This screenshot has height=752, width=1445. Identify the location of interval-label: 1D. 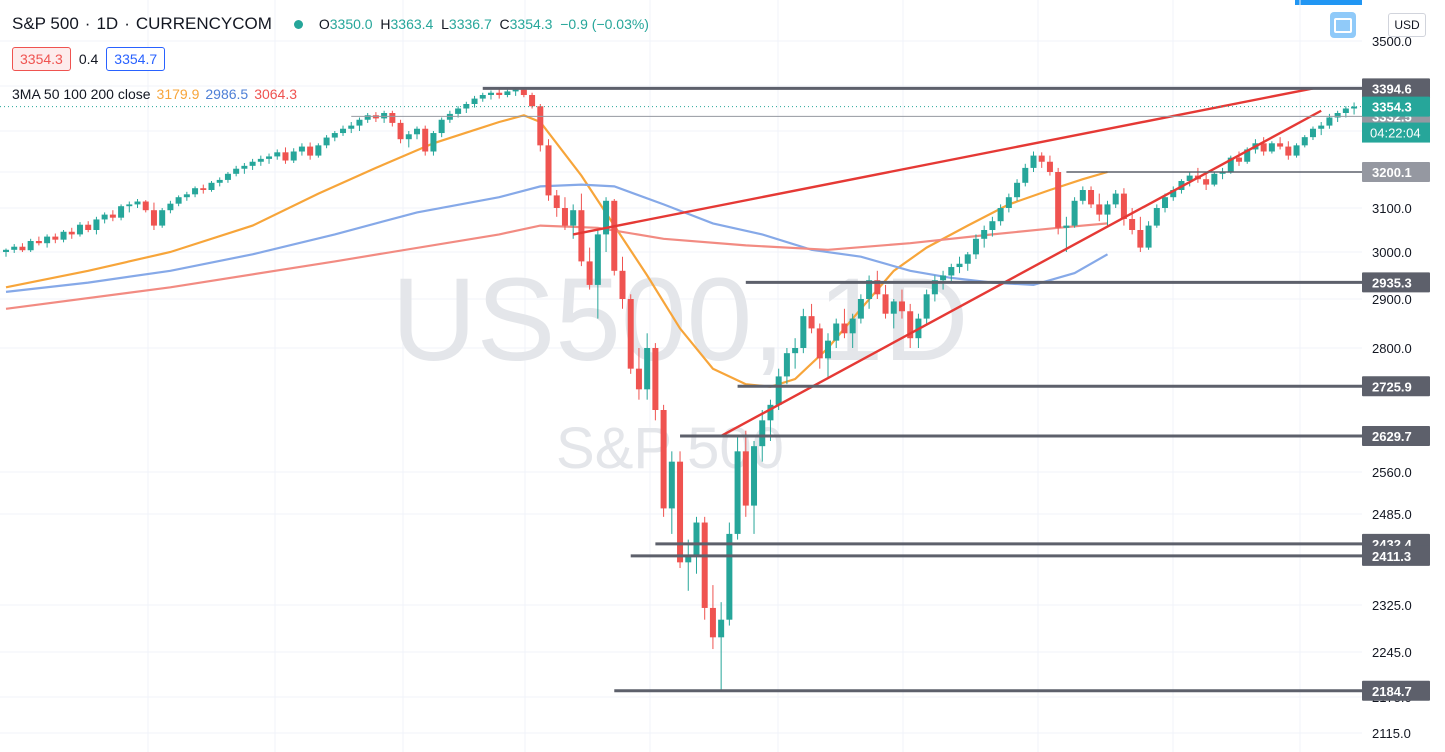
(107, 23).